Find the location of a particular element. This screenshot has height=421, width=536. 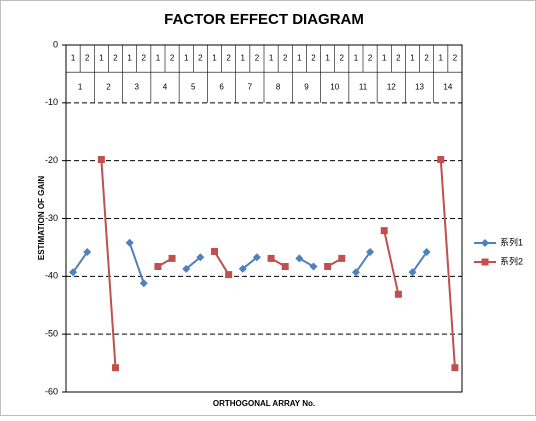

group-label: 7 is located at coordinates (250, 87).